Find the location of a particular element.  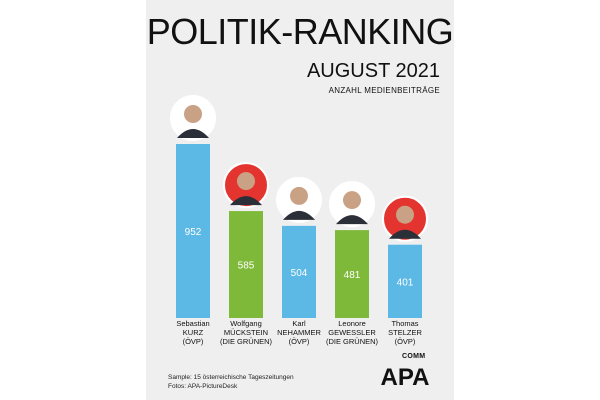

category-label-2-0: Karl is located at coordinates (299, 323).